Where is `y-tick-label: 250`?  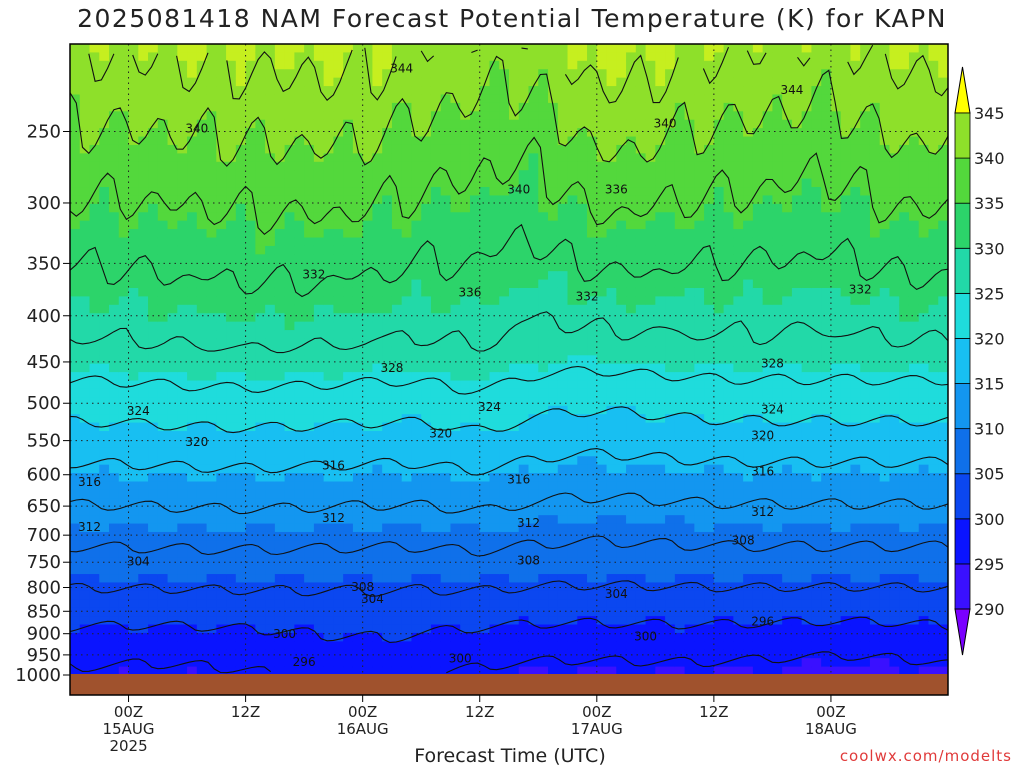
y-tick-label: 250 is located at coordinates (44, 131).